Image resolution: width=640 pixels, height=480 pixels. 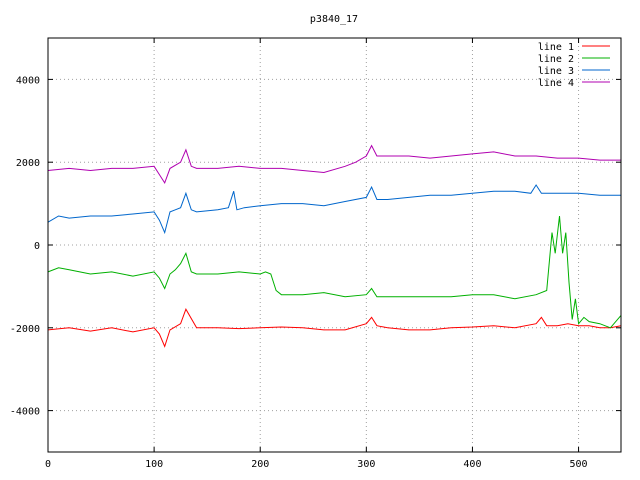 I want to click on y-tick-label: -4000, so click(x=25, y=412).